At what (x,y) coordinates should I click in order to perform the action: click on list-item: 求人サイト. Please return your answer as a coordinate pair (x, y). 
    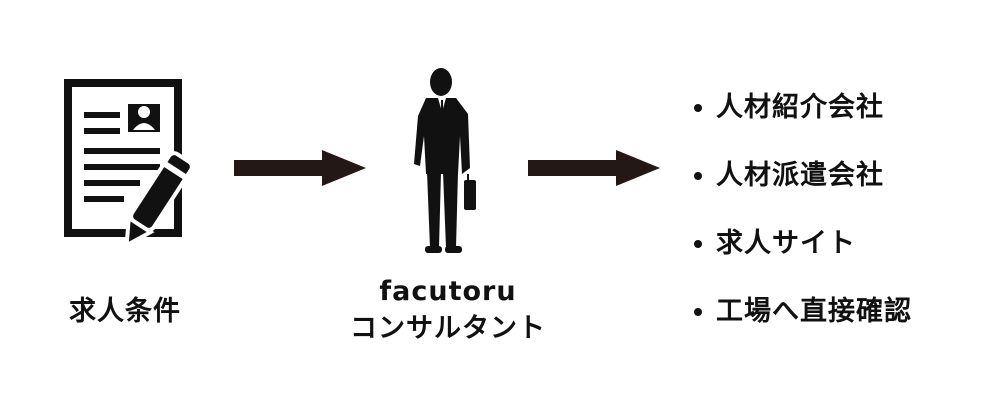
    Looking at the image, I should click on (803, 244).